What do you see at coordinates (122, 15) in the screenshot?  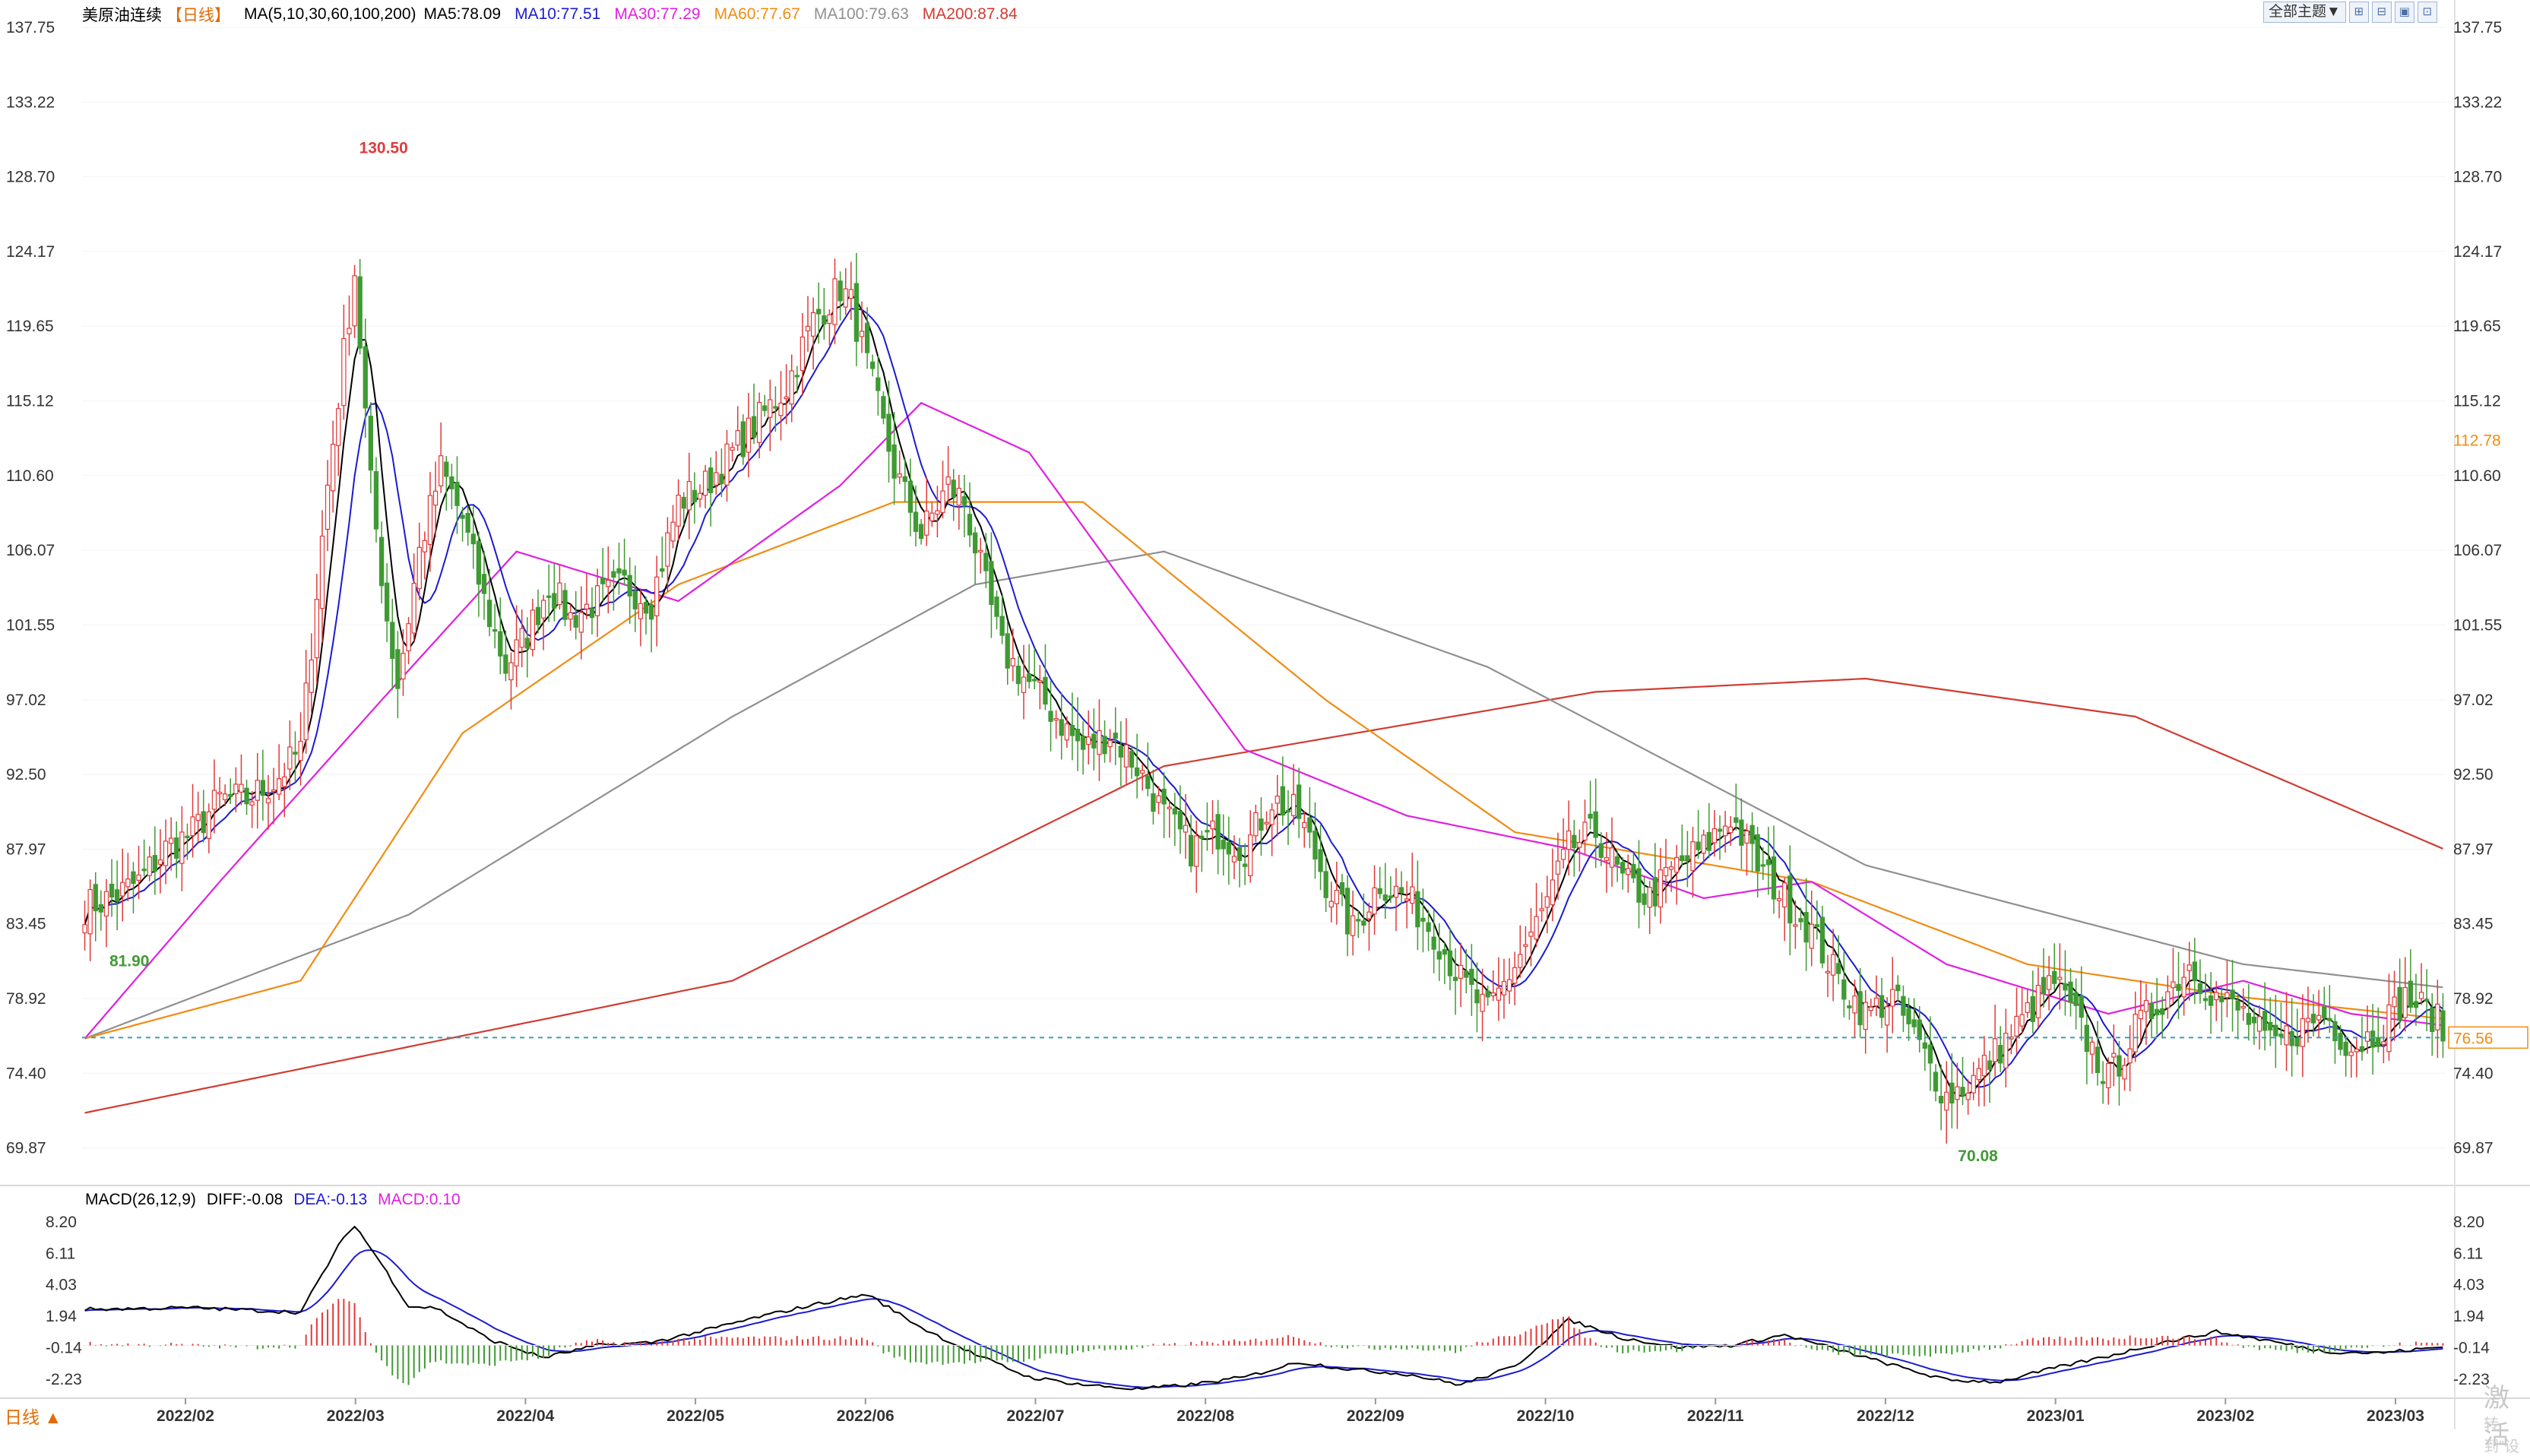 I see `instrument-title: 美原油连续` at bounding box center [122, 15].